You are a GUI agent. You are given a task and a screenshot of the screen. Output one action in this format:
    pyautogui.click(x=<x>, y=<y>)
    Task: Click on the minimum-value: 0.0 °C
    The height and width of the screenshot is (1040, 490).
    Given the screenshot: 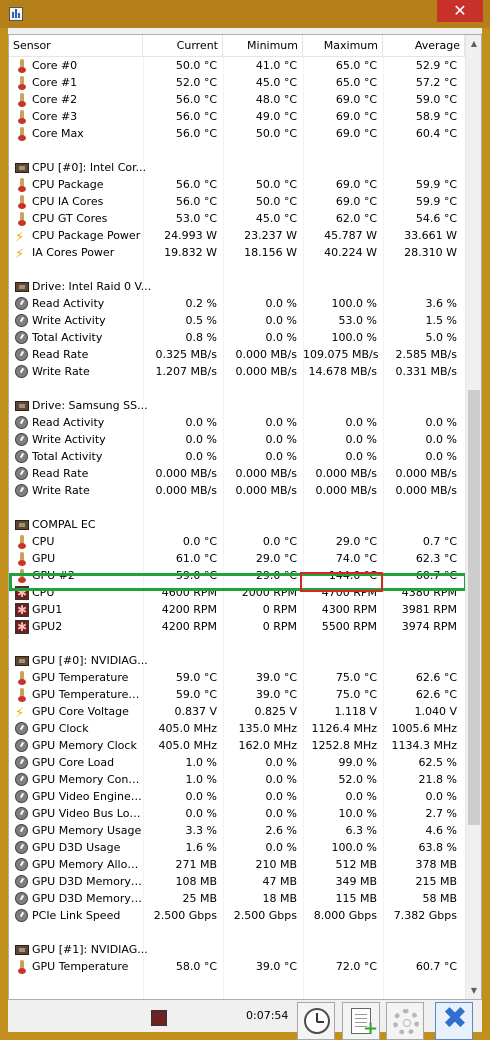 What is the action you would take?
    pyautogui.click(x=279, y=541)
    